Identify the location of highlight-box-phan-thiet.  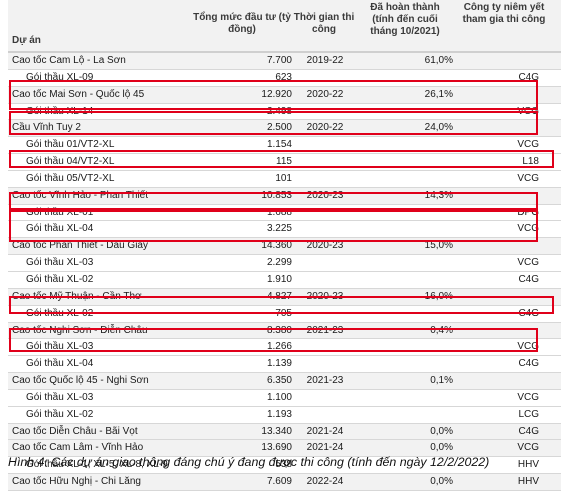
(273, 226).